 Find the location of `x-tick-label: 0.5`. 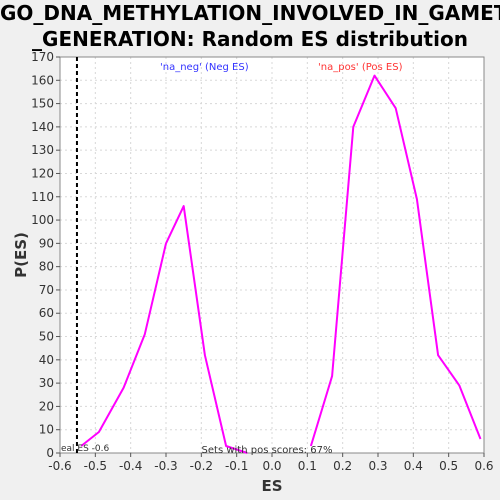

x-tick-label: 0.5 is located at coordinates (448, 466).